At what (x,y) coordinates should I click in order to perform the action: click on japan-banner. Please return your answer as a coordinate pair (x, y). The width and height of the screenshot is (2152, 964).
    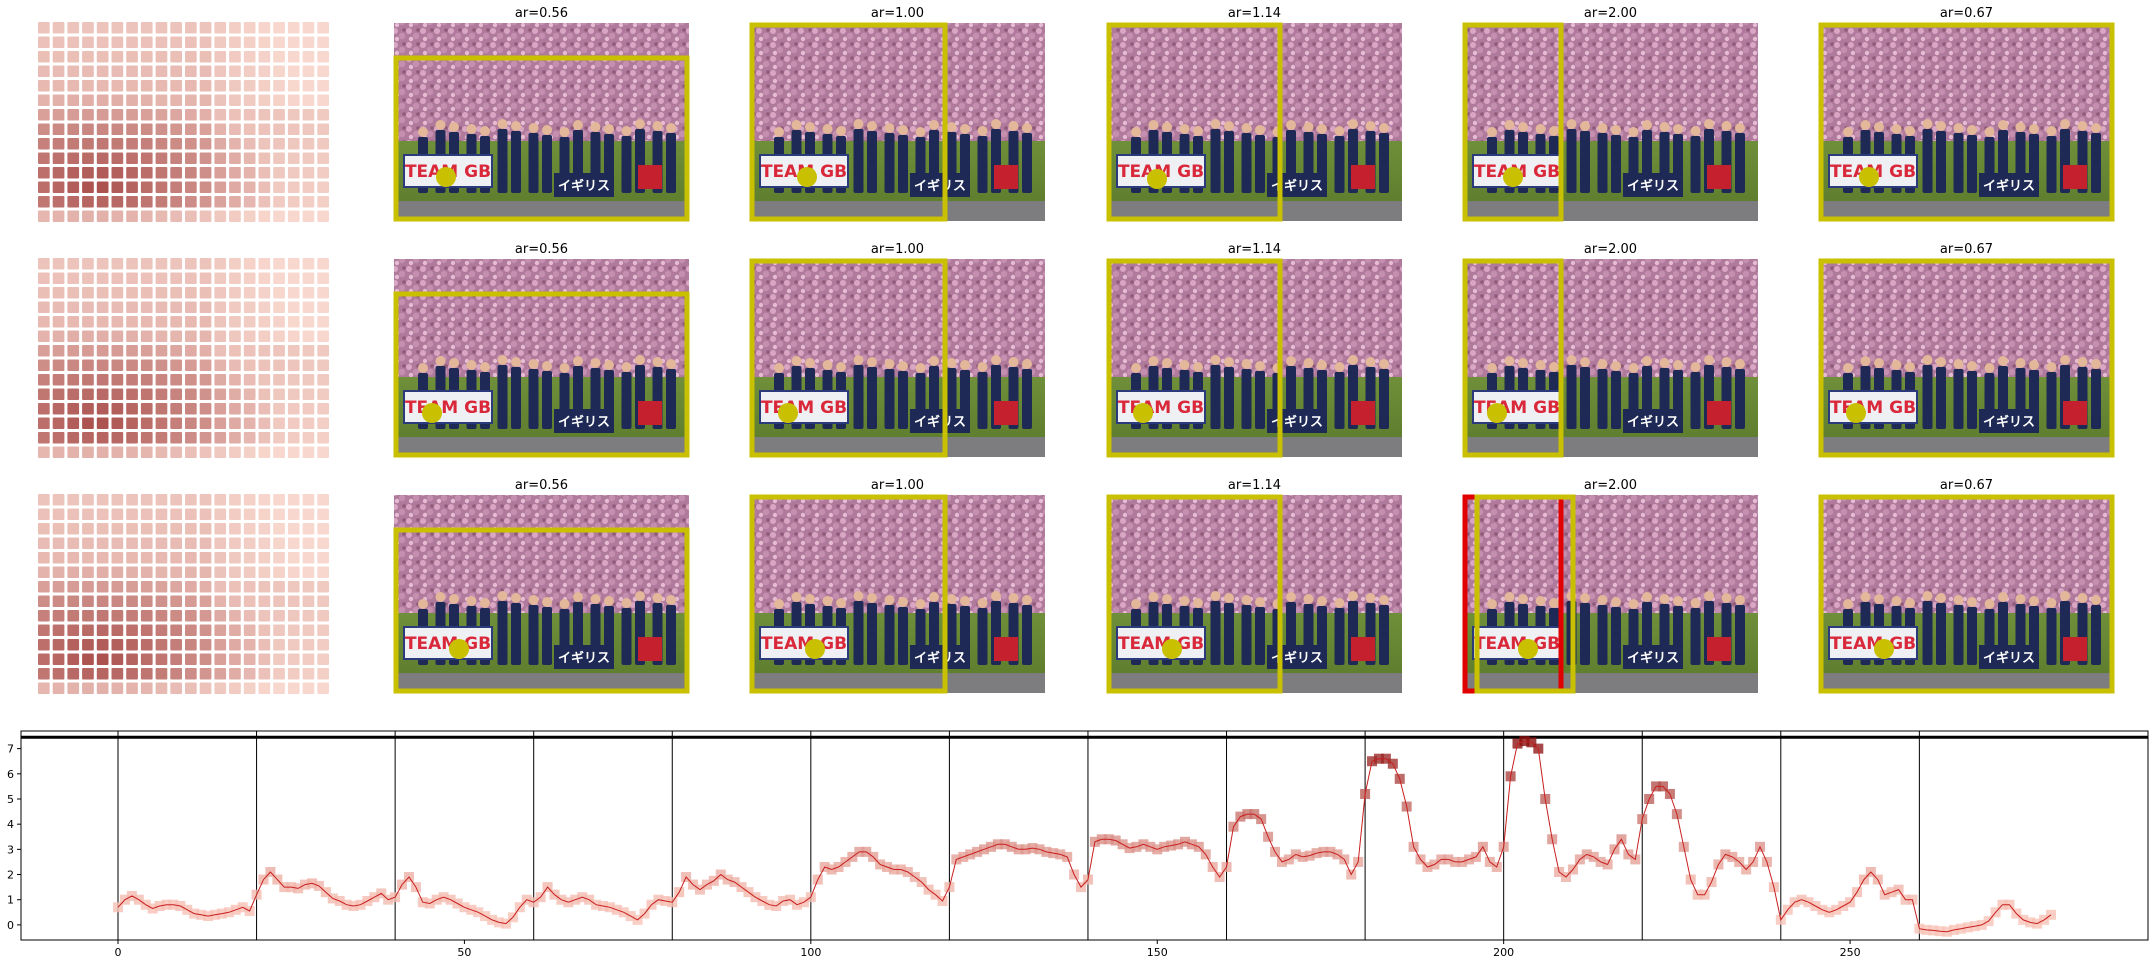
    Looking at the image, I should click on (584, 421).